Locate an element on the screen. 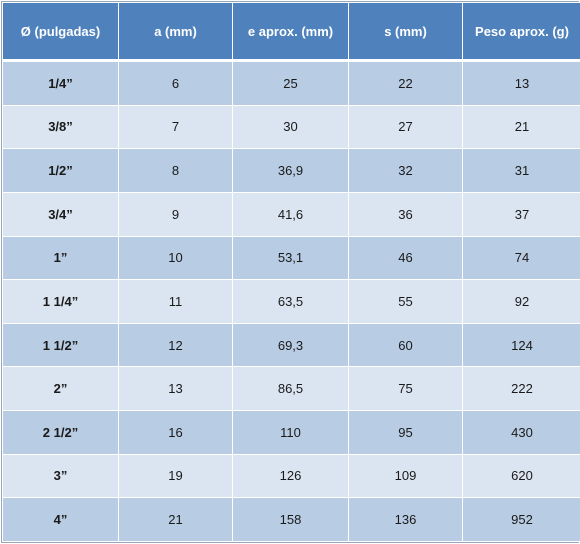 Image resolution: width=580 pixels, height=544 pixels. cell-e: 41,6 is located at coordinates (290, 214).